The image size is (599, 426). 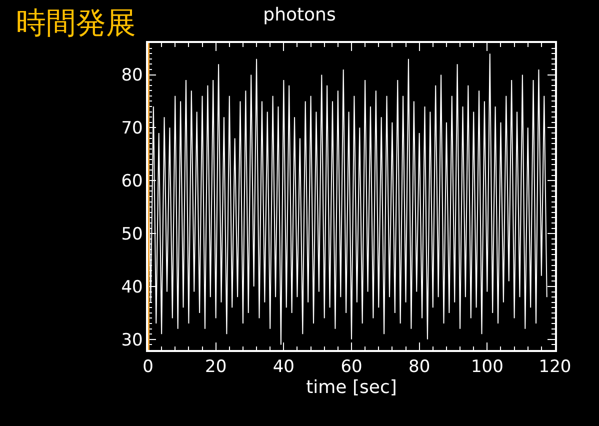 What do you see at coordinates (351, 387) in the screenshot?
I see `x-axis-title: time [sec]` at bounding box center [351, 387].